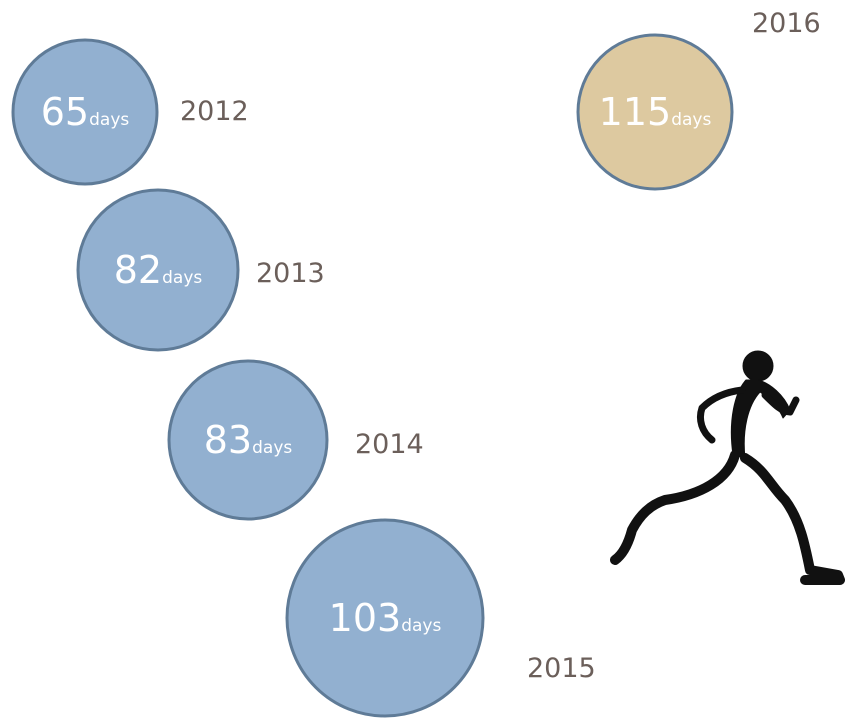  Describe the element at coordinates (760, 419) in the screenshot. I see `runner-torso` at that location.